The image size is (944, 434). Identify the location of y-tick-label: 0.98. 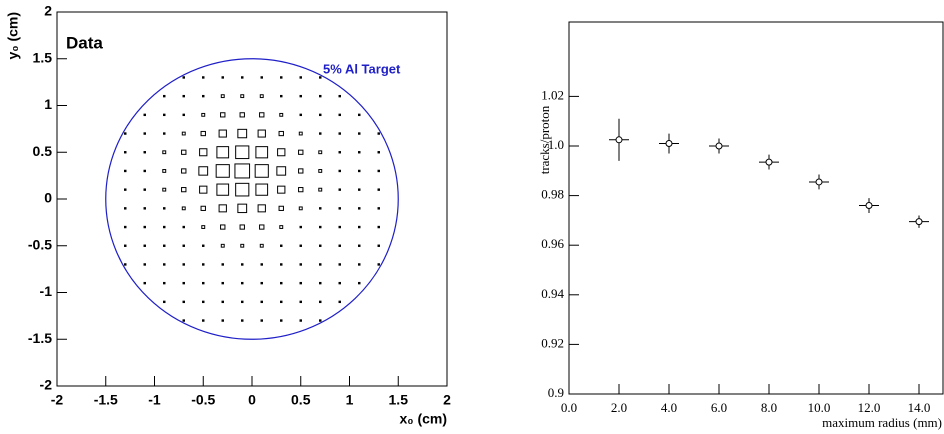
(552, 194).